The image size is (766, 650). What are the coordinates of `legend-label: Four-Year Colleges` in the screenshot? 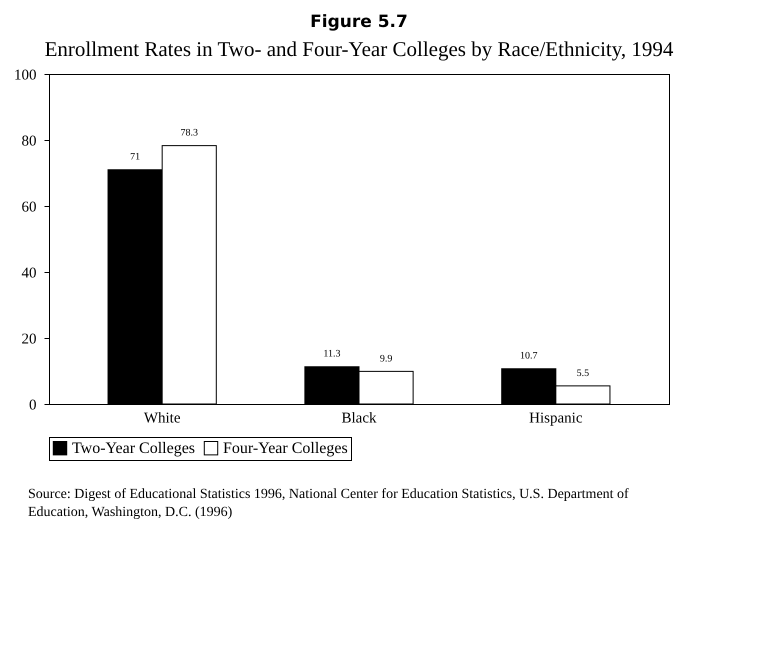 It's located at (285, 449).